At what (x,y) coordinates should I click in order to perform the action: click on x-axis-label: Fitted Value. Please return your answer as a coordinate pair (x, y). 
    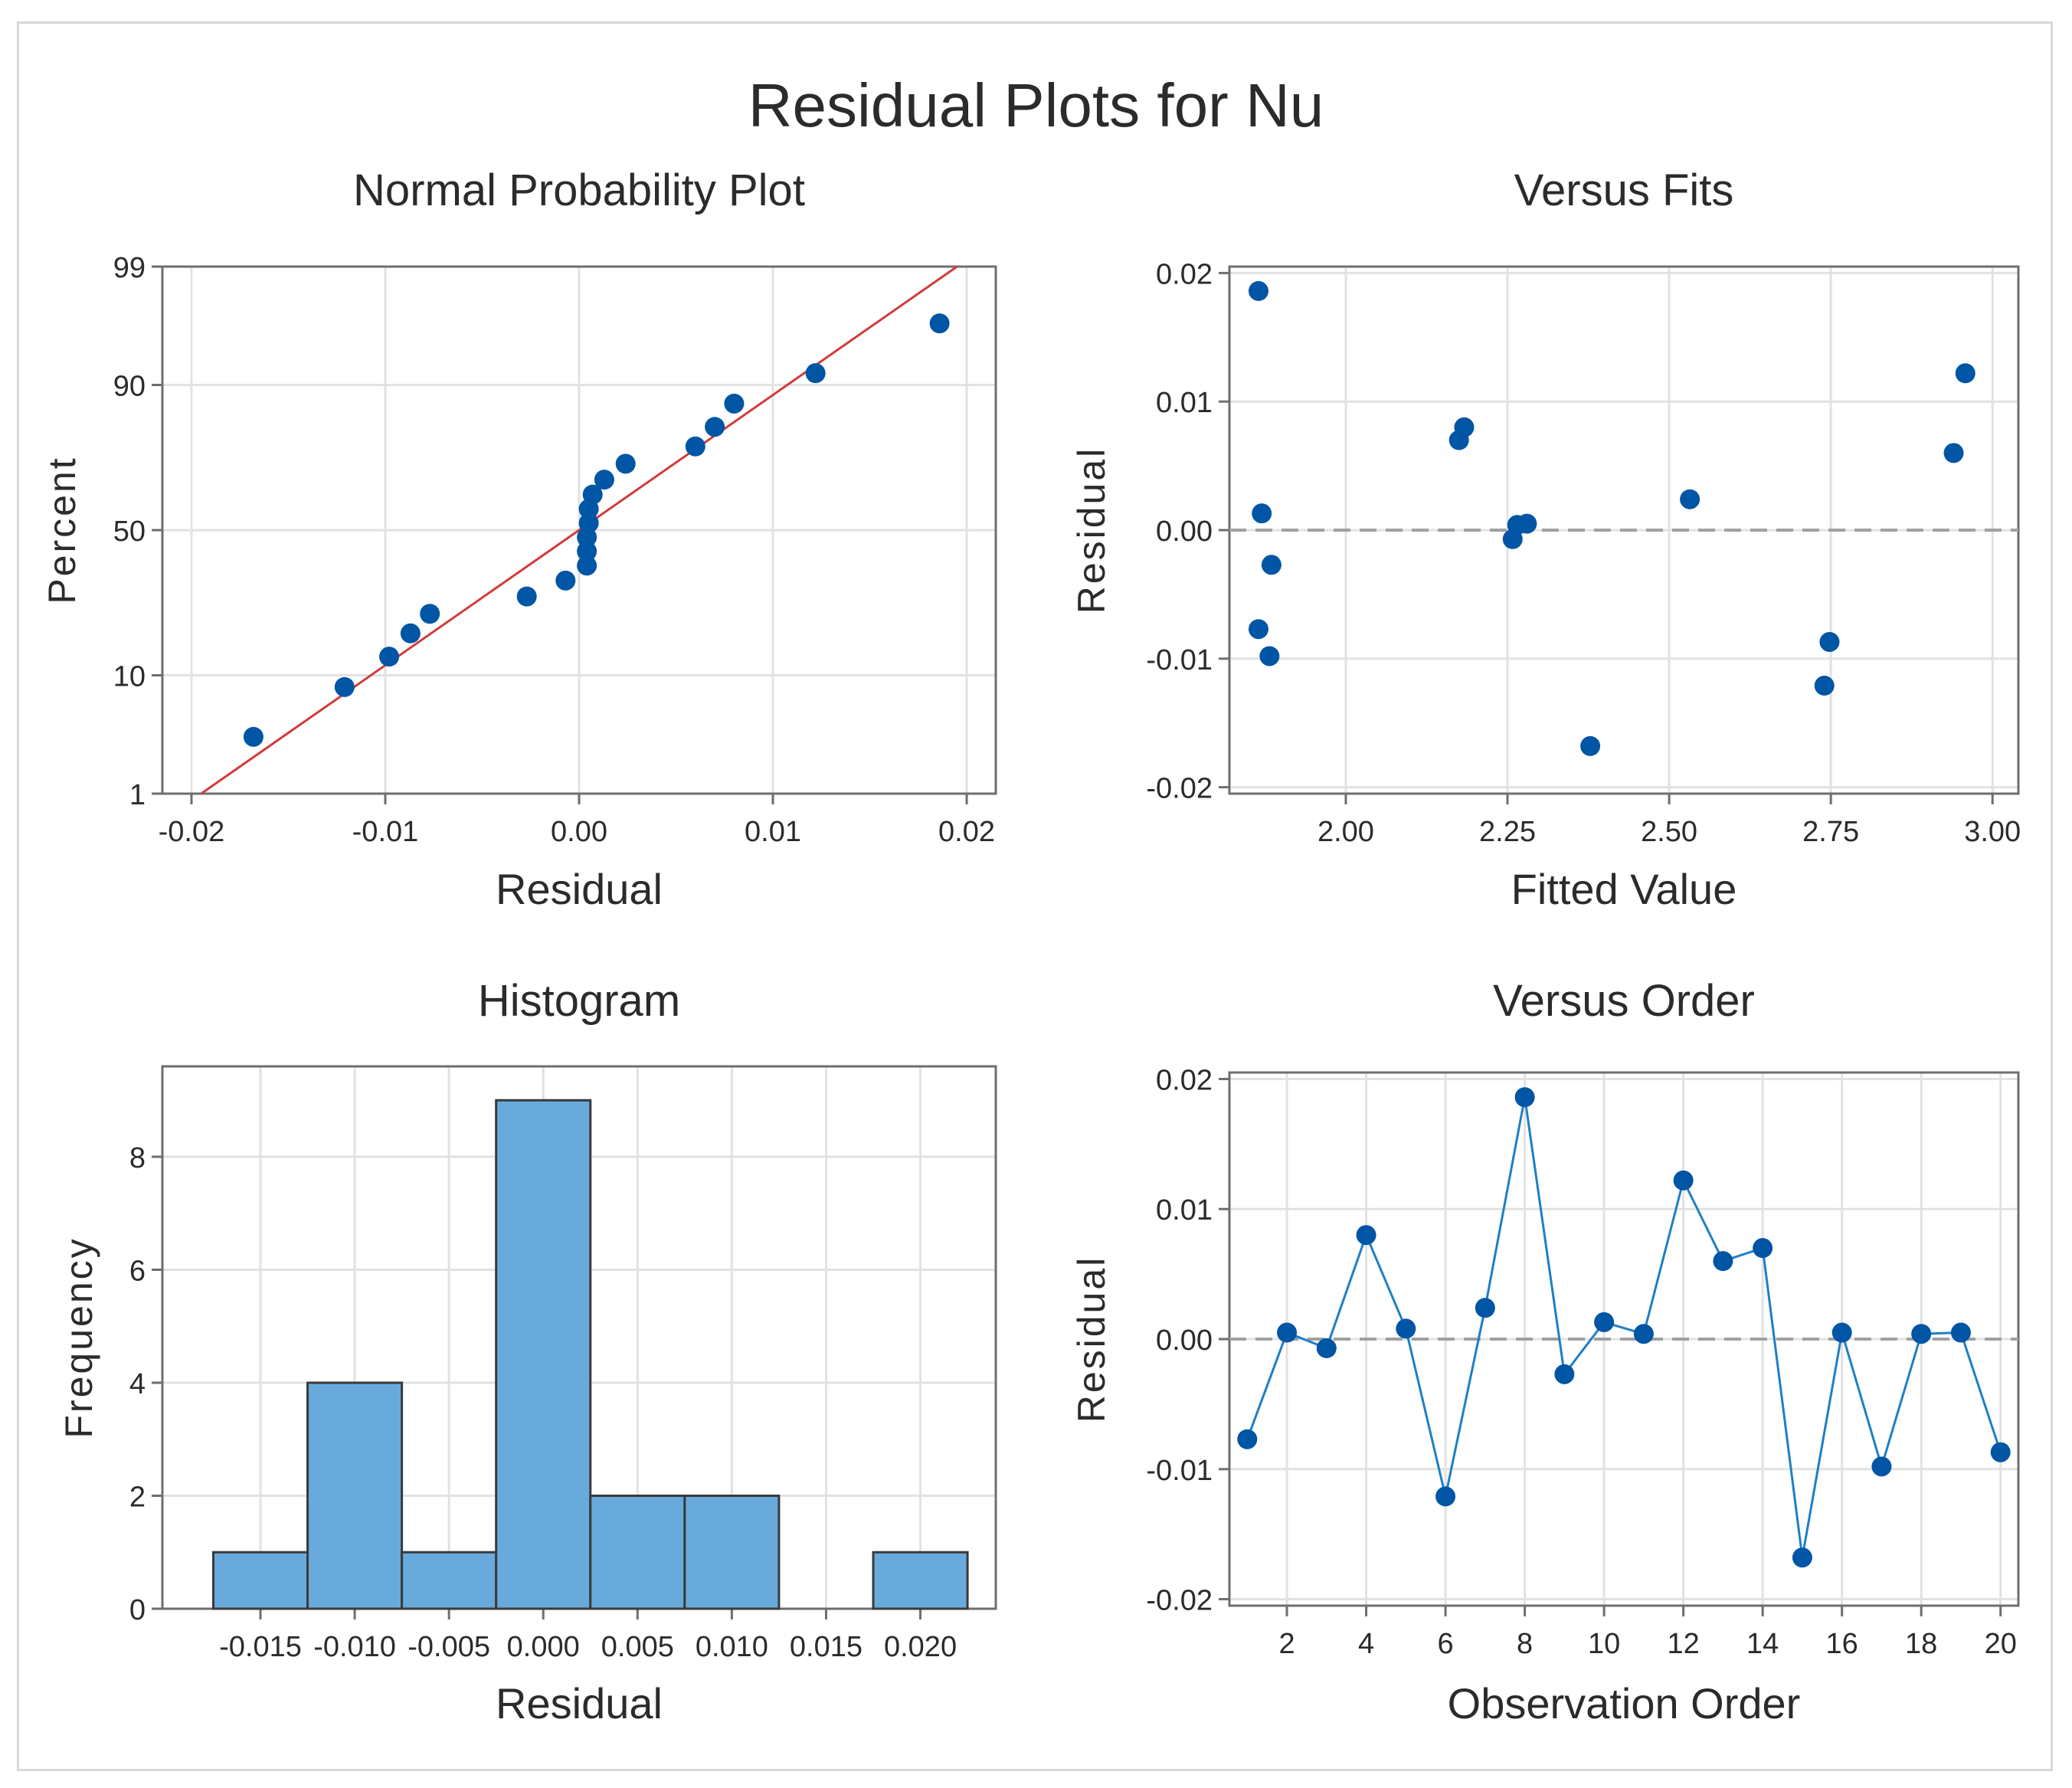
    Looking at the image, I should click on (1624, 889).